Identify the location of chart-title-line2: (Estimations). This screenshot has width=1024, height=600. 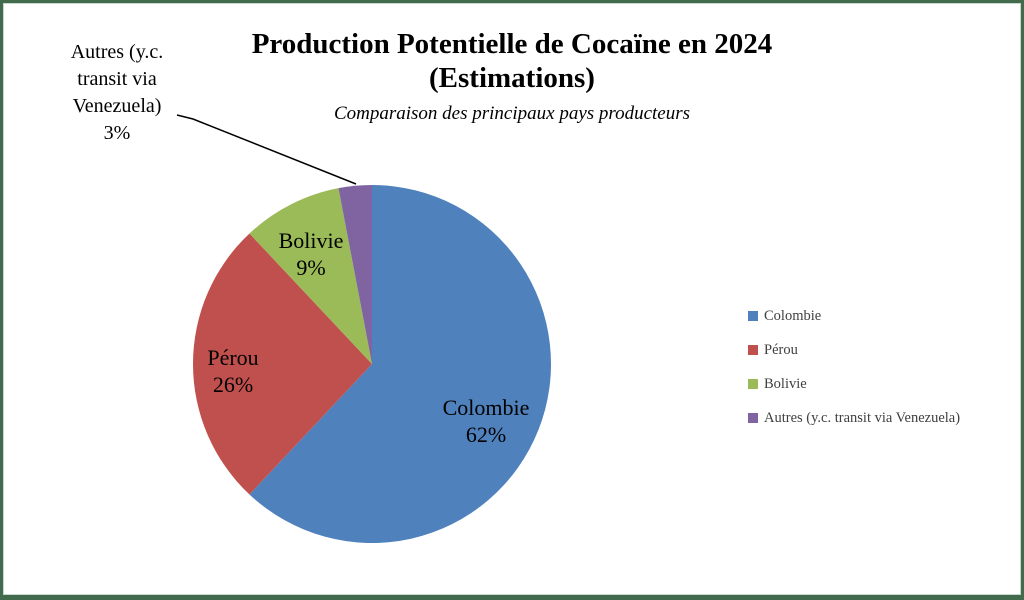
(512, 78).